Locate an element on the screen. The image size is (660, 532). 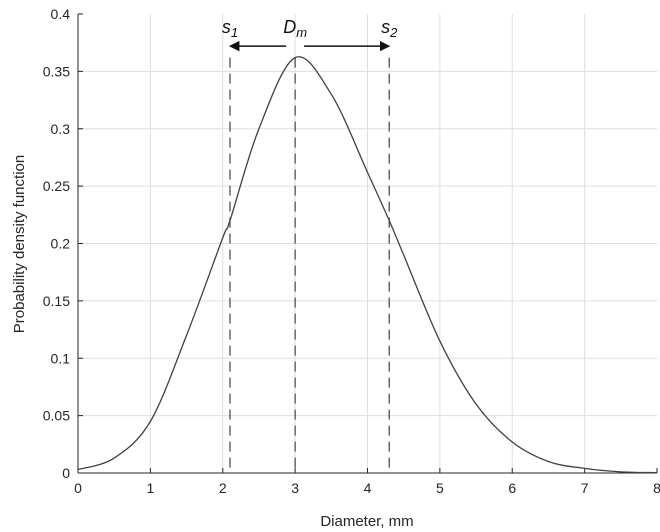
x-tick-label: 2 is located at coordinates (223, 488).